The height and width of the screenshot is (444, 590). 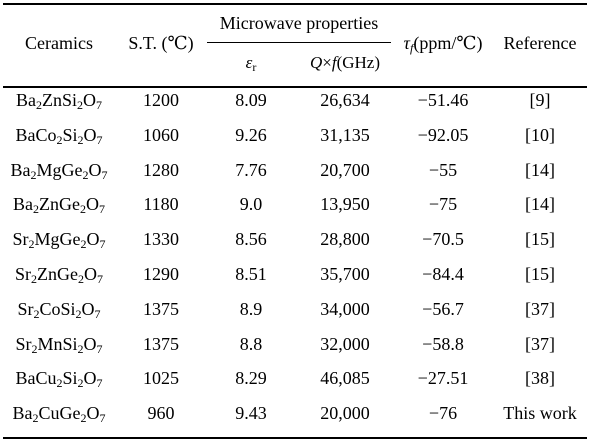 I want to click on formula-part: BaCu, so click(x=36, y=378).